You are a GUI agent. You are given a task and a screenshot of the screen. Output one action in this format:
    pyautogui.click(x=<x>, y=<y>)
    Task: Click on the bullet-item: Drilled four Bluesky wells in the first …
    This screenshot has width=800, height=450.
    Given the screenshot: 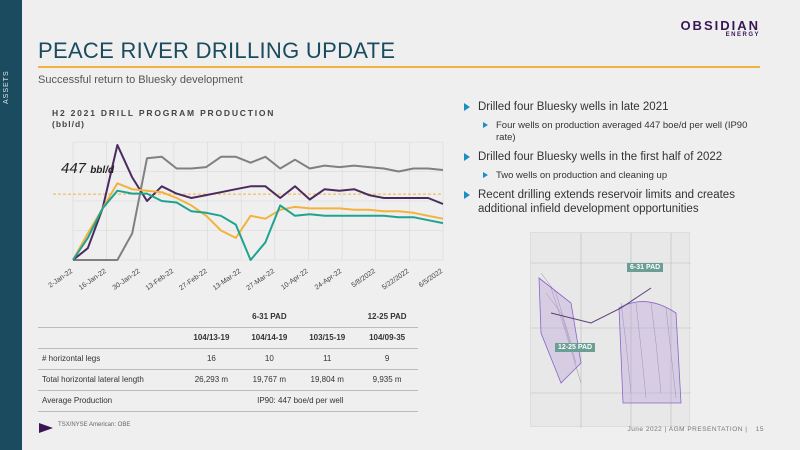 What is the action you would take?
    pyautogui.click(x=612, y=157)
    